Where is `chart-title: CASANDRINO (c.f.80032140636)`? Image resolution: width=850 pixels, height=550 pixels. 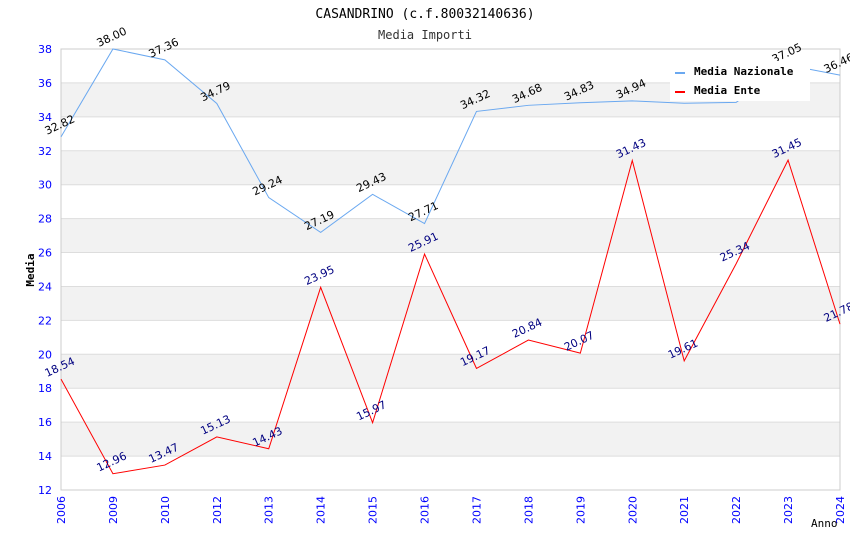 chart-title: CASANDRINO (c.f.80032140636) is located at coordinates (424, 14).